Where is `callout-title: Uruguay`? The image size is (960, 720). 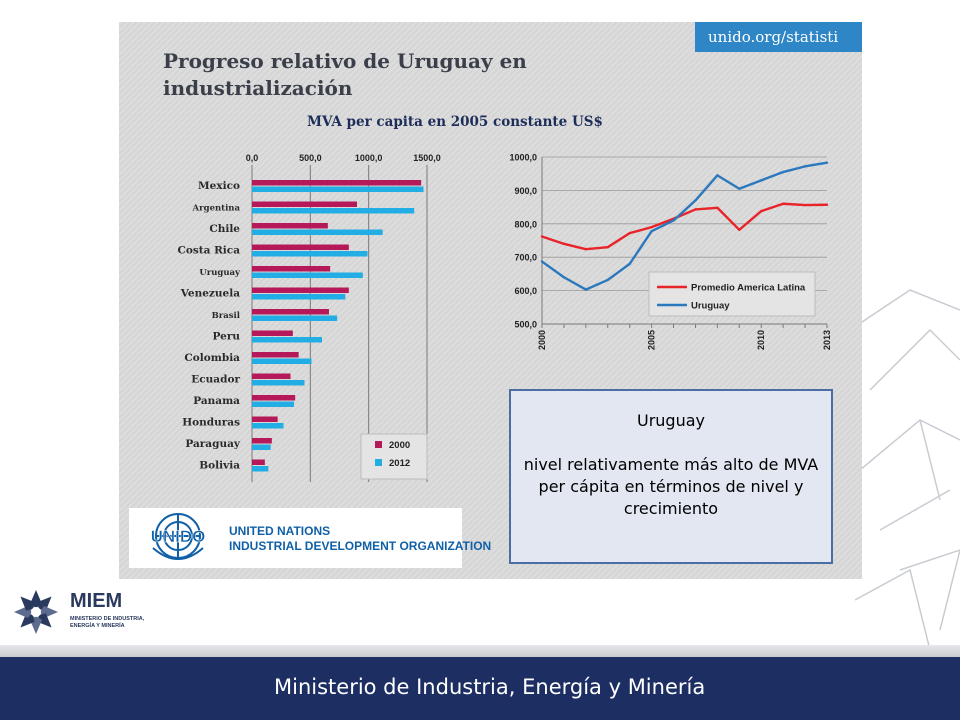
callout-title: Uruguay is located at coordinates (671, 420).